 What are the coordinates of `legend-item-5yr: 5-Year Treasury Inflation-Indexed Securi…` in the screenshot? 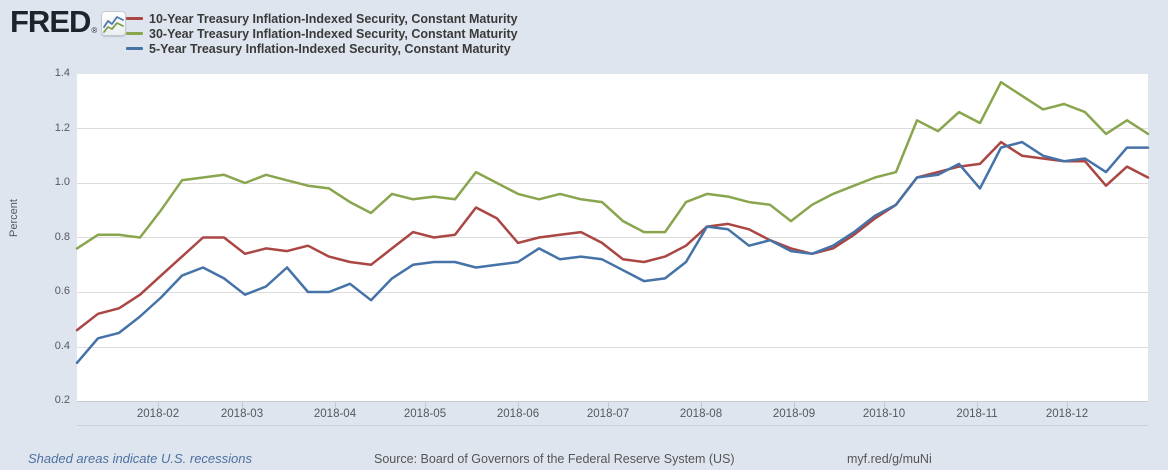 It's located at (322, 48).